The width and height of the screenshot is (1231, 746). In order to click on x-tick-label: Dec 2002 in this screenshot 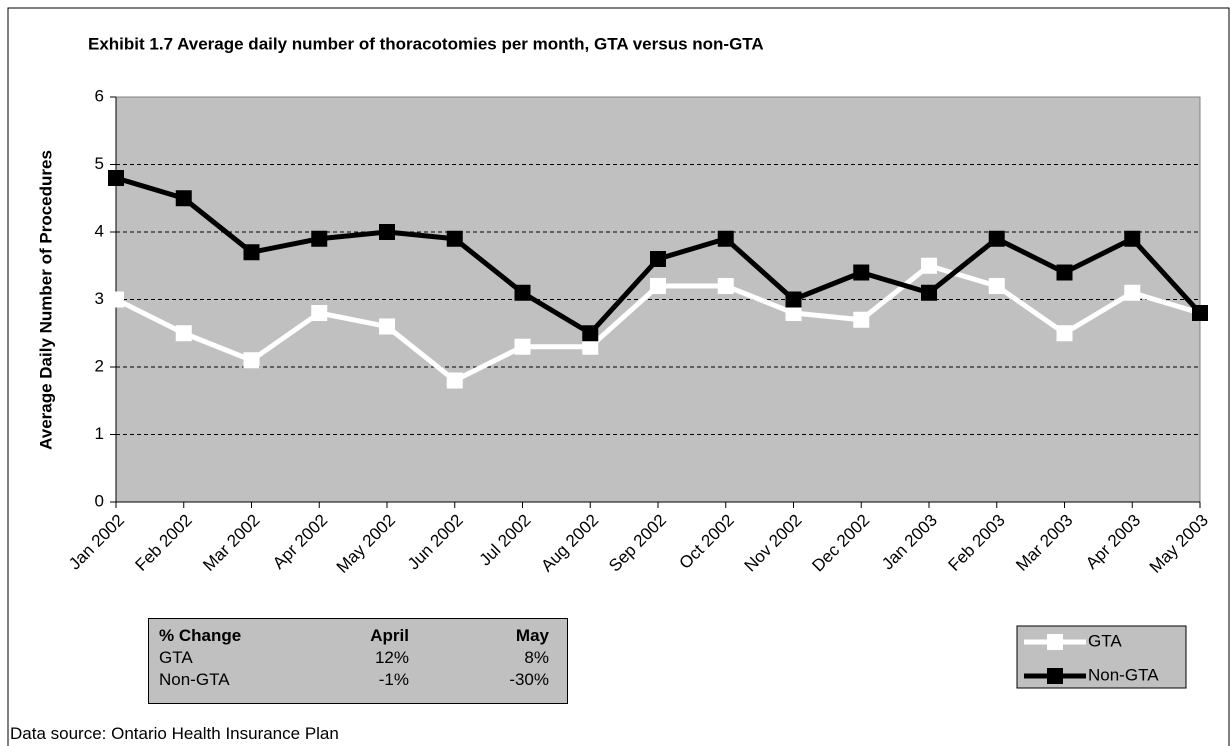, I will do `click(840, 543)`.